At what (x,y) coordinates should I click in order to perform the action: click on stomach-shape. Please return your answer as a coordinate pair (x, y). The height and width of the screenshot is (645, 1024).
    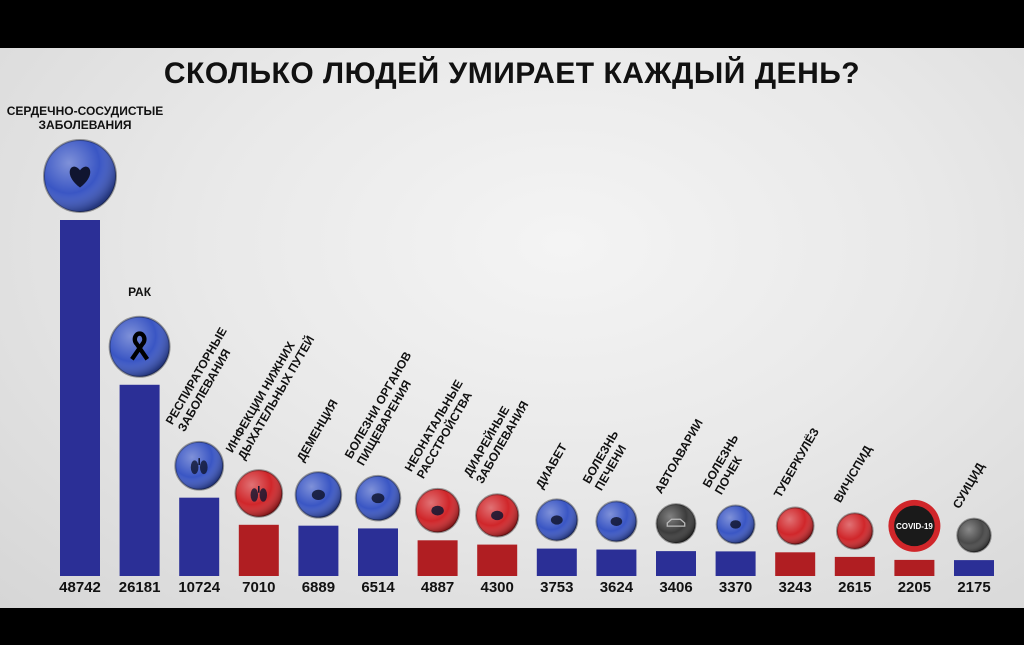
    Looking at the image, I should click on (378, 498).